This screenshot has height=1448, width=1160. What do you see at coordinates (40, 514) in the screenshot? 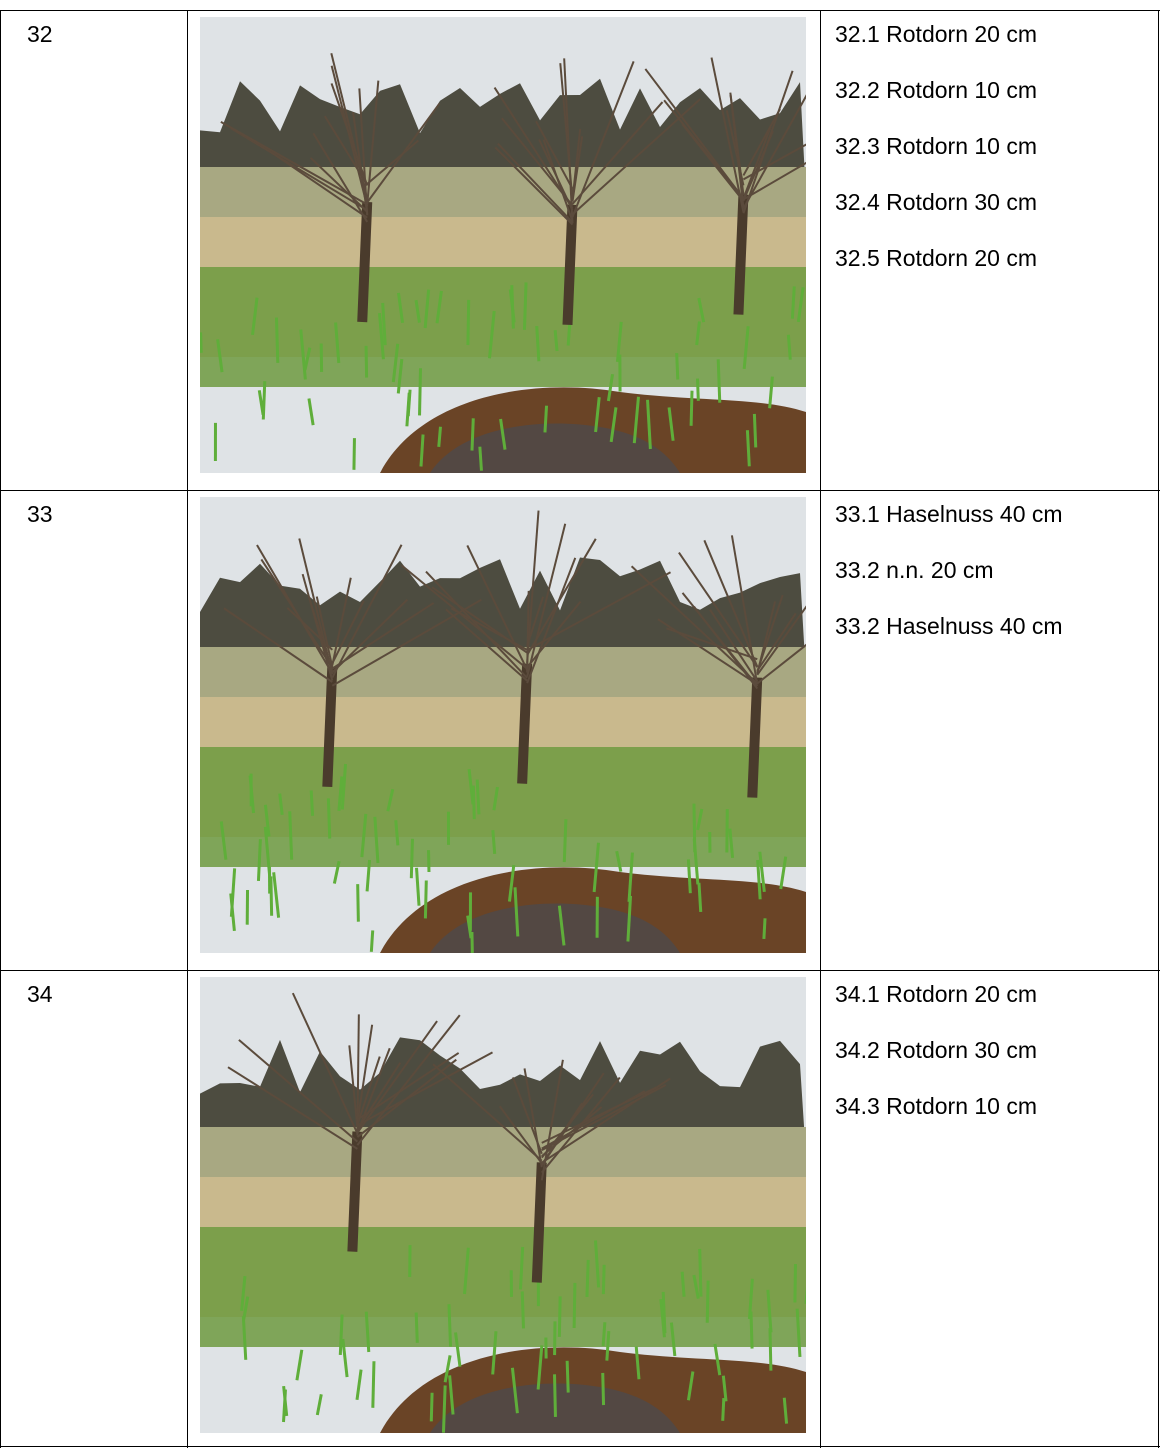
I see `row-number: 33` at bounding box center [40, 514].